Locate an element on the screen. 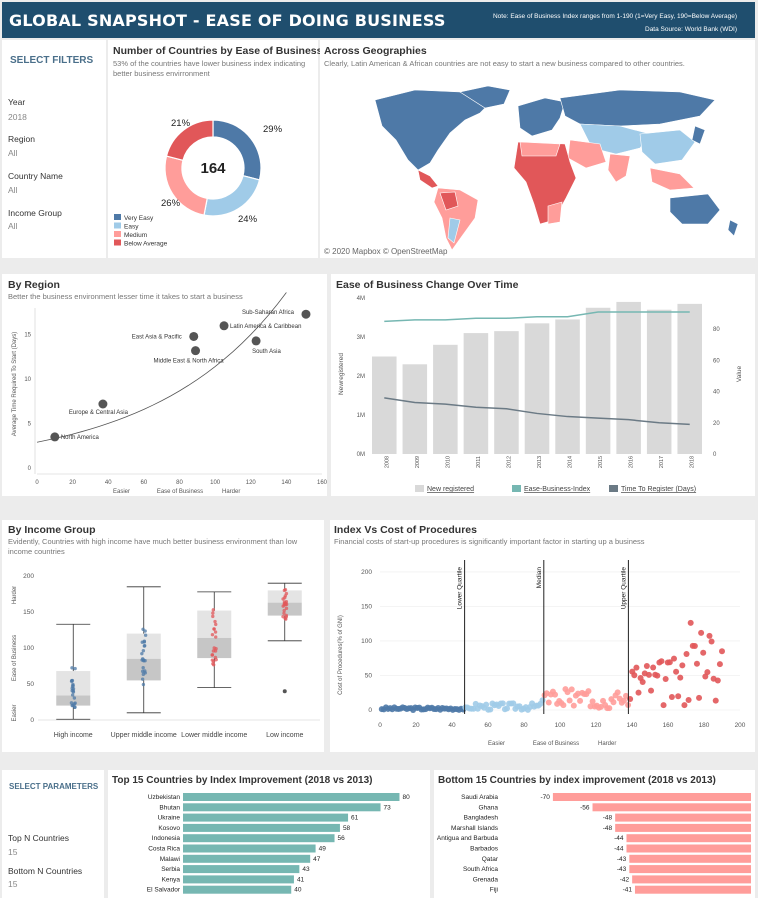 This screenshot has width=758, height=898. box-lower-upper-middle-income is located at coordinates (143, 669).